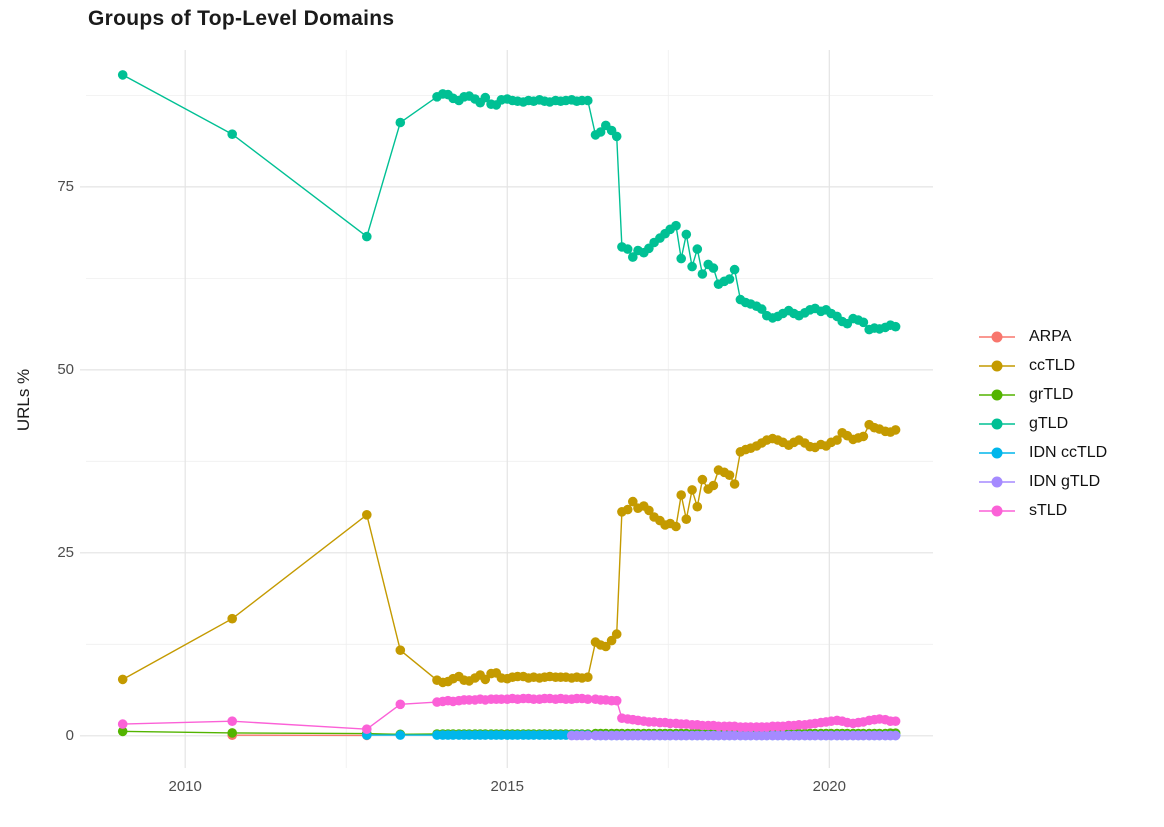 The width and height of the screenshot is (1164, 827). I want to click on legend-label: grTLD, so click(1051, 394).